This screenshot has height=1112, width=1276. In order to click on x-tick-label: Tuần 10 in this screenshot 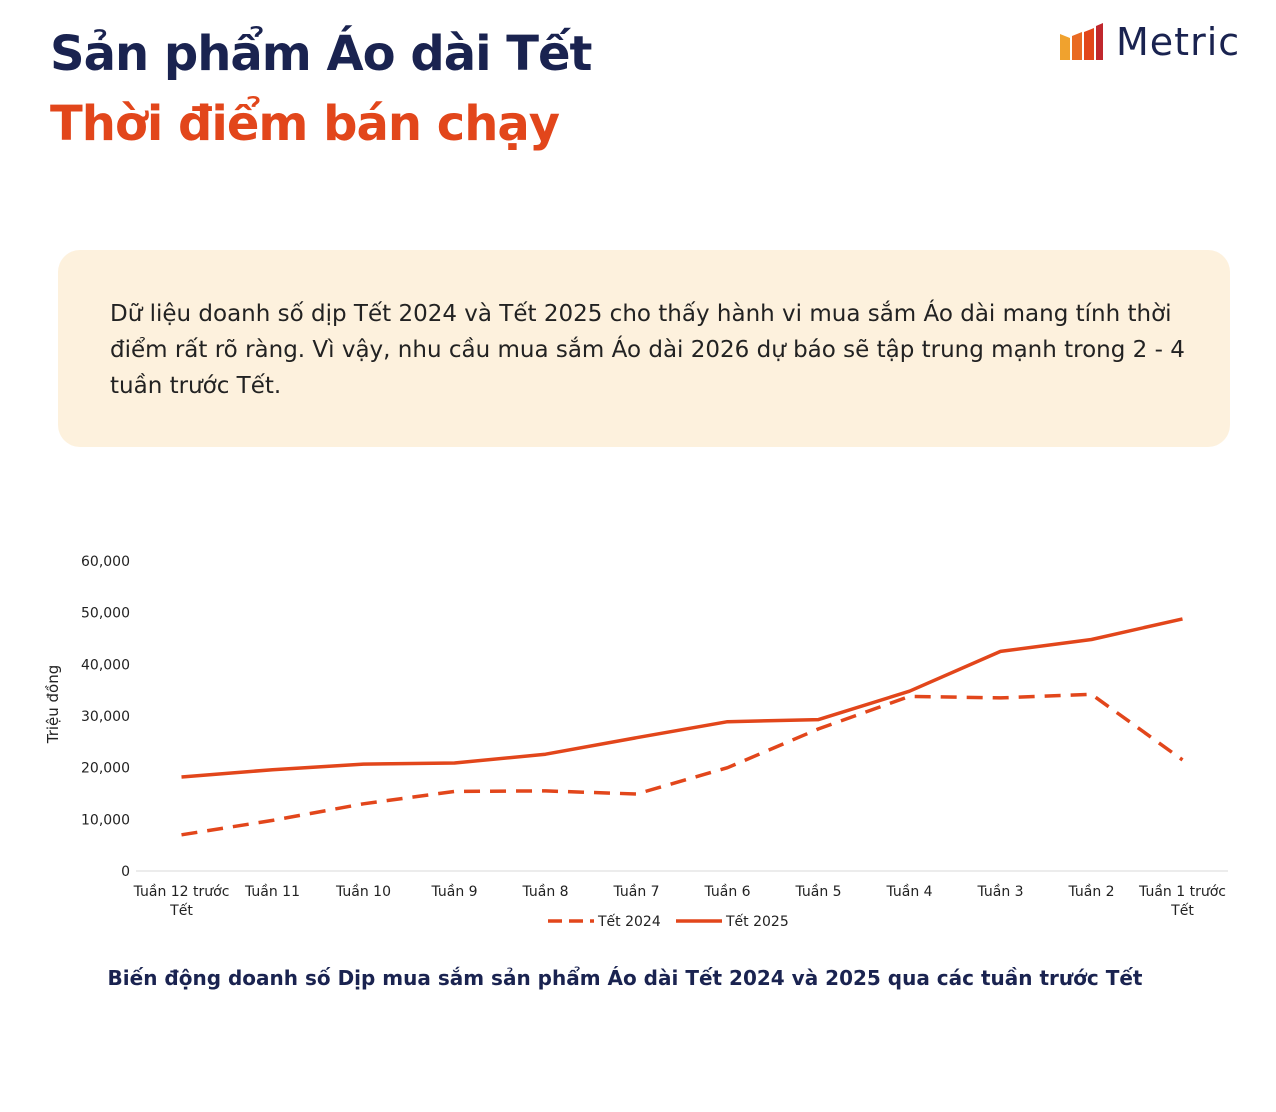, I will do `click(363, 892)`.